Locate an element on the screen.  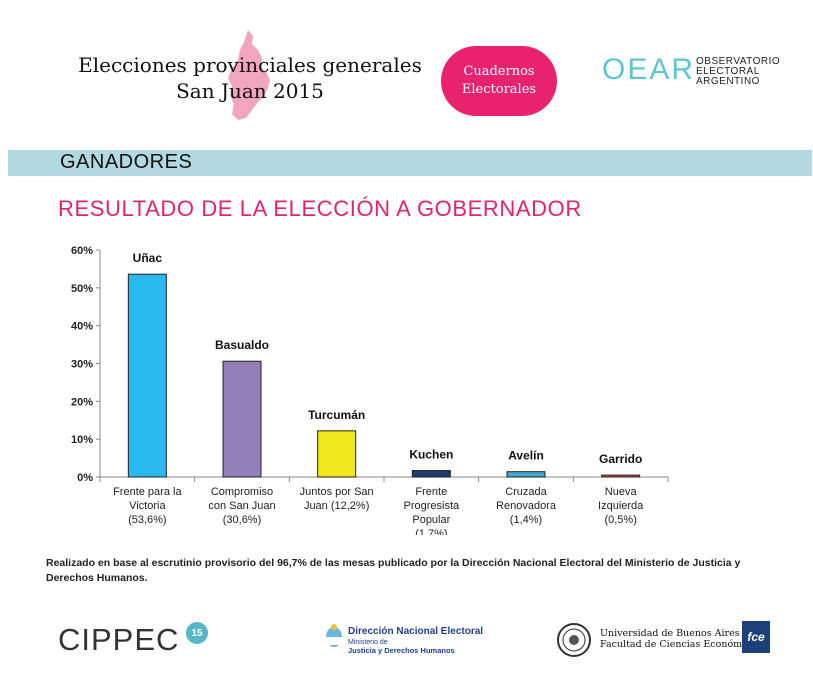
uba-seal-icon is located at coordinates (574, 640).